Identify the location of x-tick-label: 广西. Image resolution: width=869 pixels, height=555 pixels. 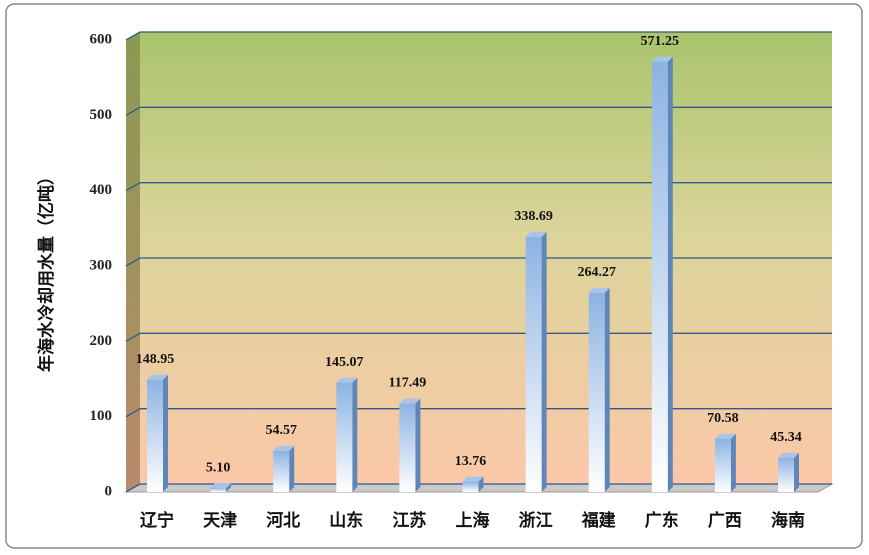
(725, 520).